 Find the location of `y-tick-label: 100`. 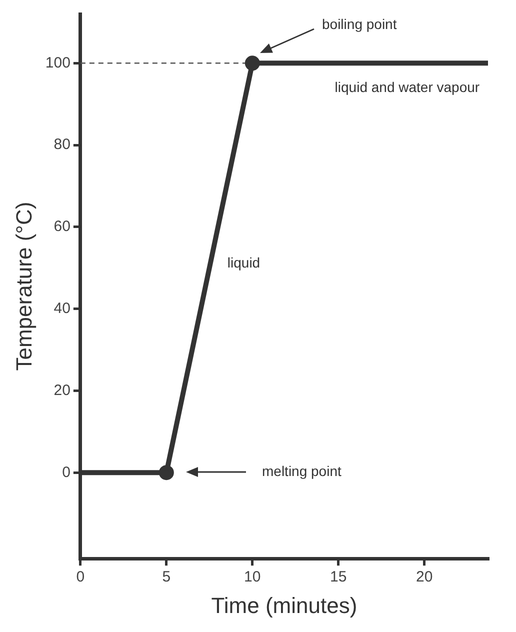

y-tick-label: 100 is located at coordinates (57, 63).